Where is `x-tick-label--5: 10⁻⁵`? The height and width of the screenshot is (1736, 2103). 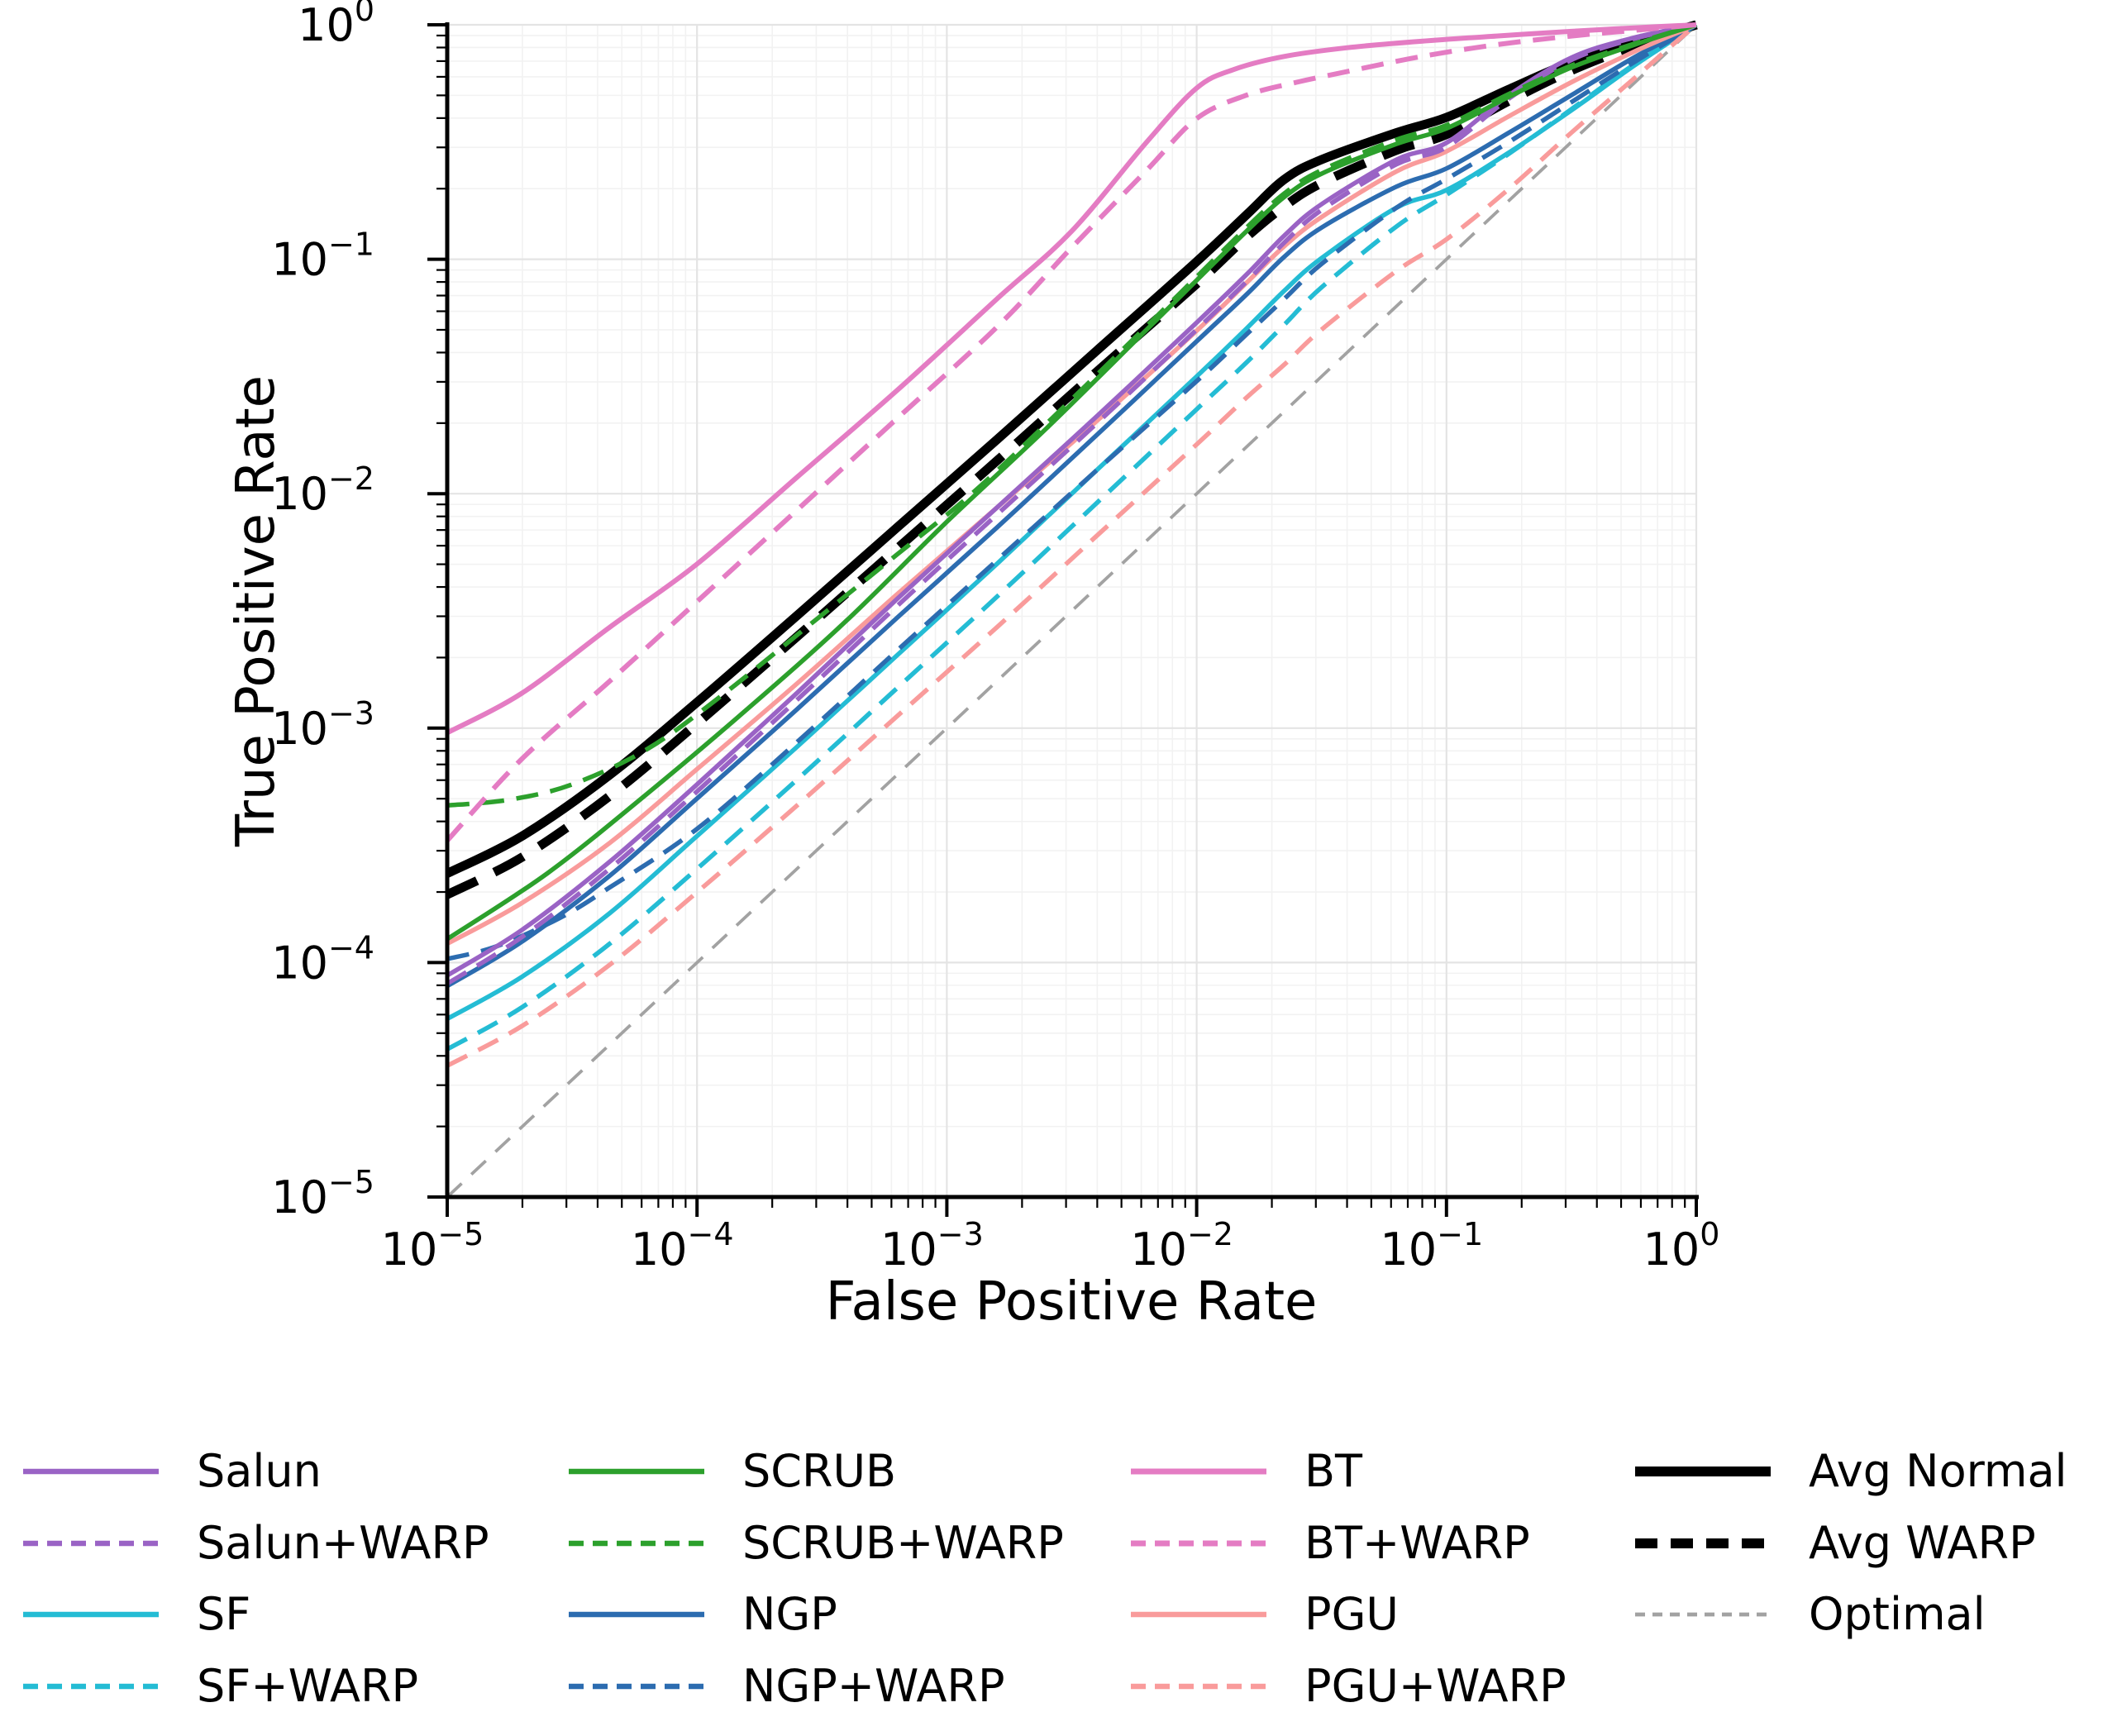 x-tick-label--5: 10⁻⁵ is located at coordinates (433, 1246).